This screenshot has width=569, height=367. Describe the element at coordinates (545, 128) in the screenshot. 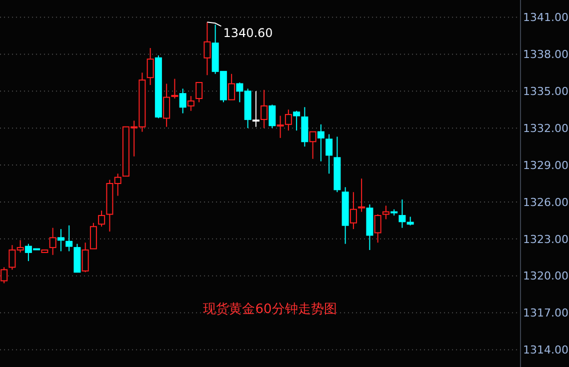

I see `y-tick-label: 1332.00` at that location.